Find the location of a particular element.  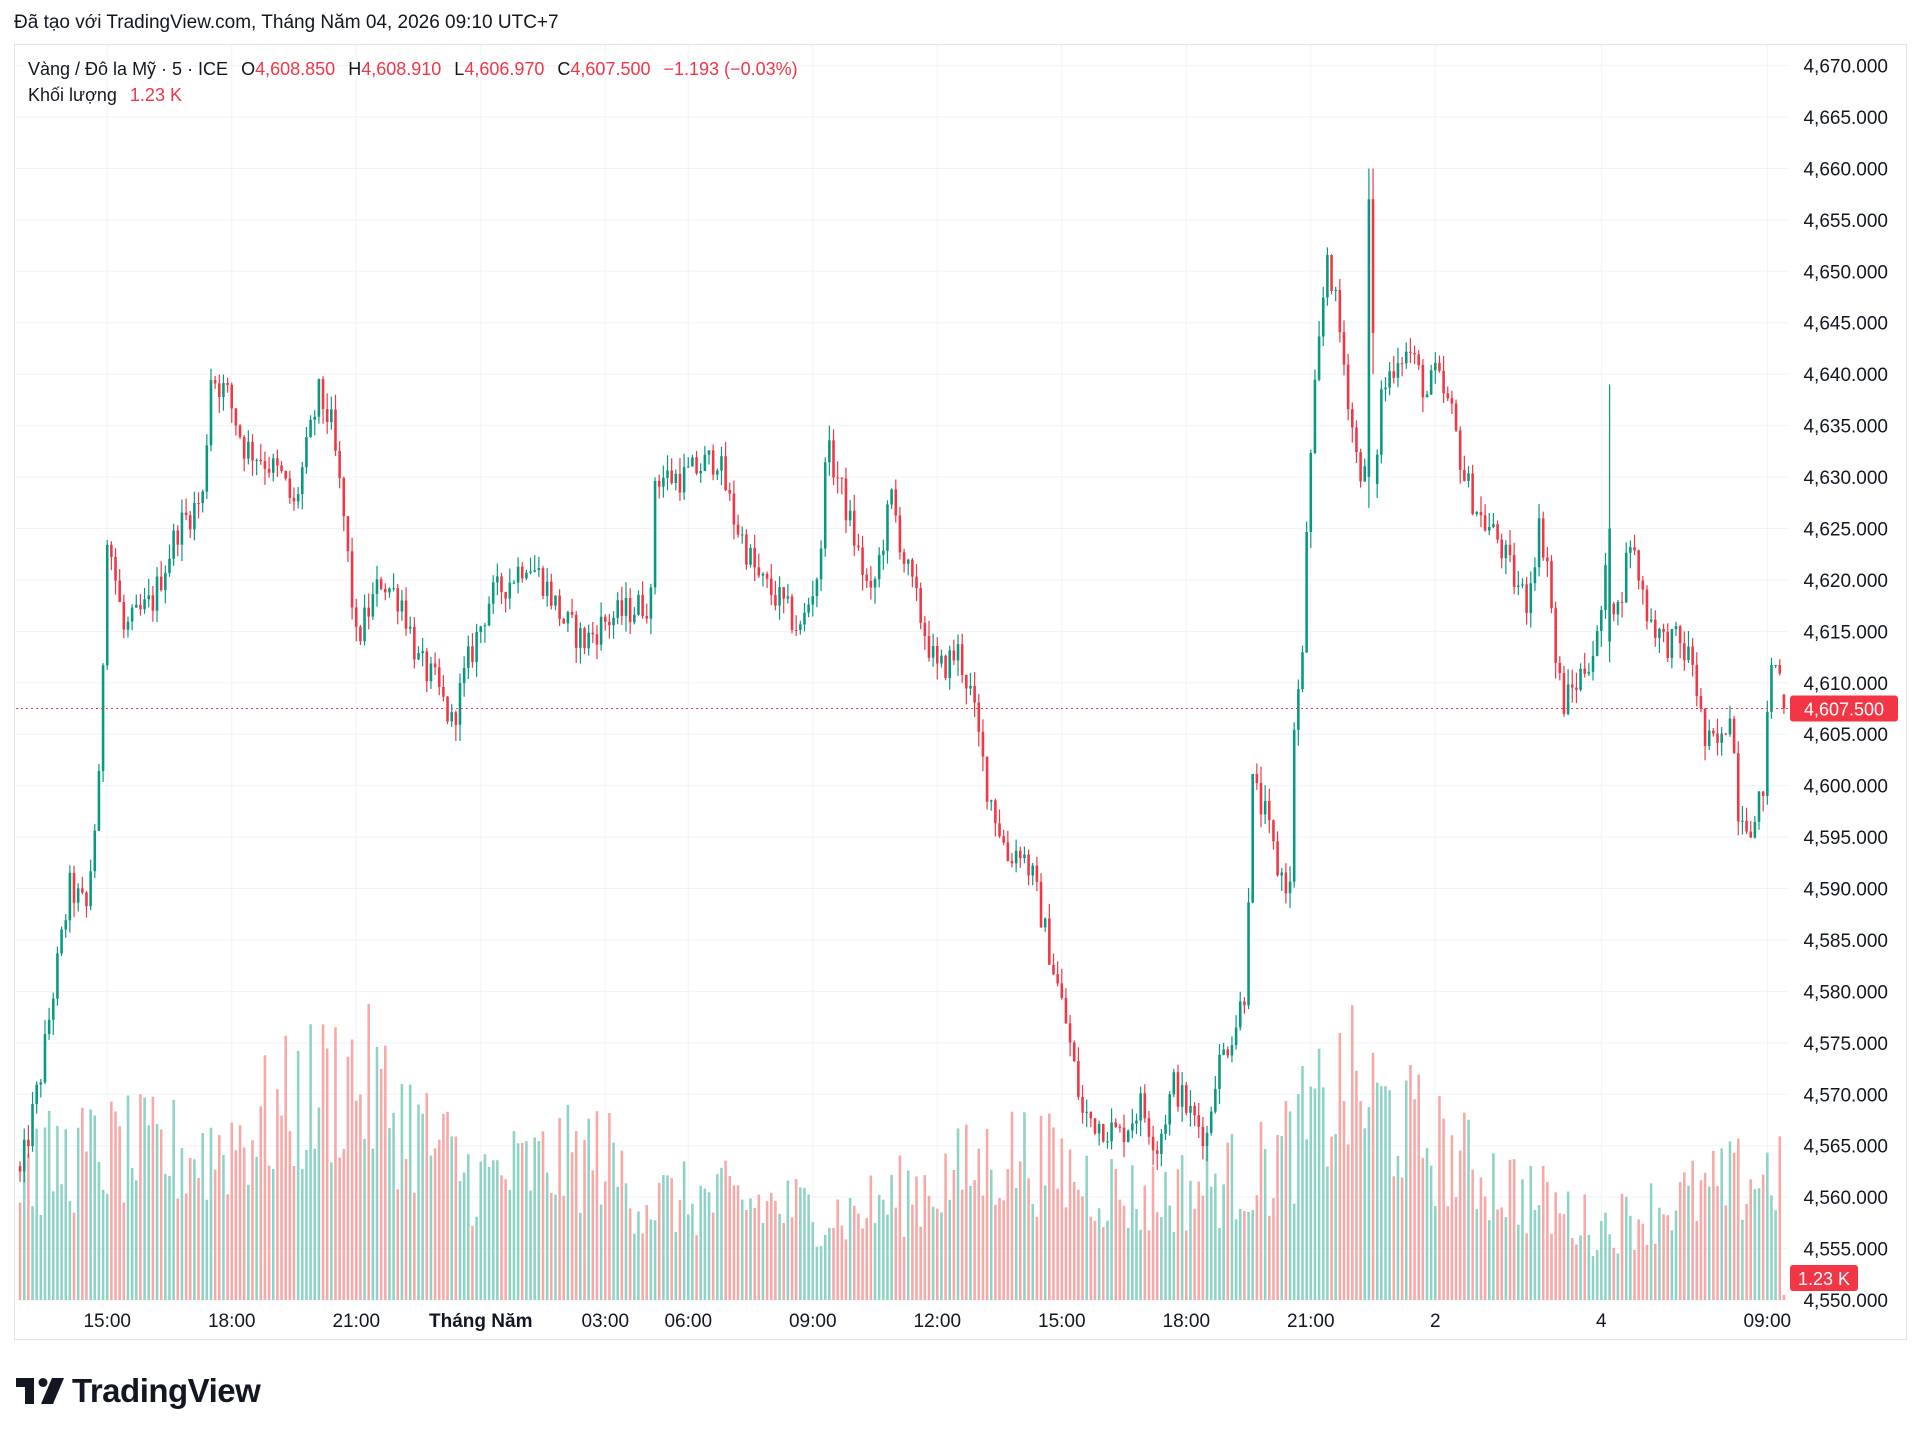

x-tick-label: 4 is located at coordinates (1601, 1321).